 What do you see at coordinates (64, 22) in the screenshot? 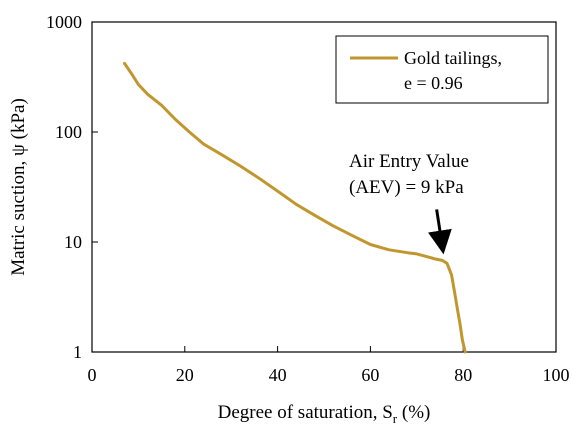
I see `y-tick-label: 1000` at bounding box center [64, 22].